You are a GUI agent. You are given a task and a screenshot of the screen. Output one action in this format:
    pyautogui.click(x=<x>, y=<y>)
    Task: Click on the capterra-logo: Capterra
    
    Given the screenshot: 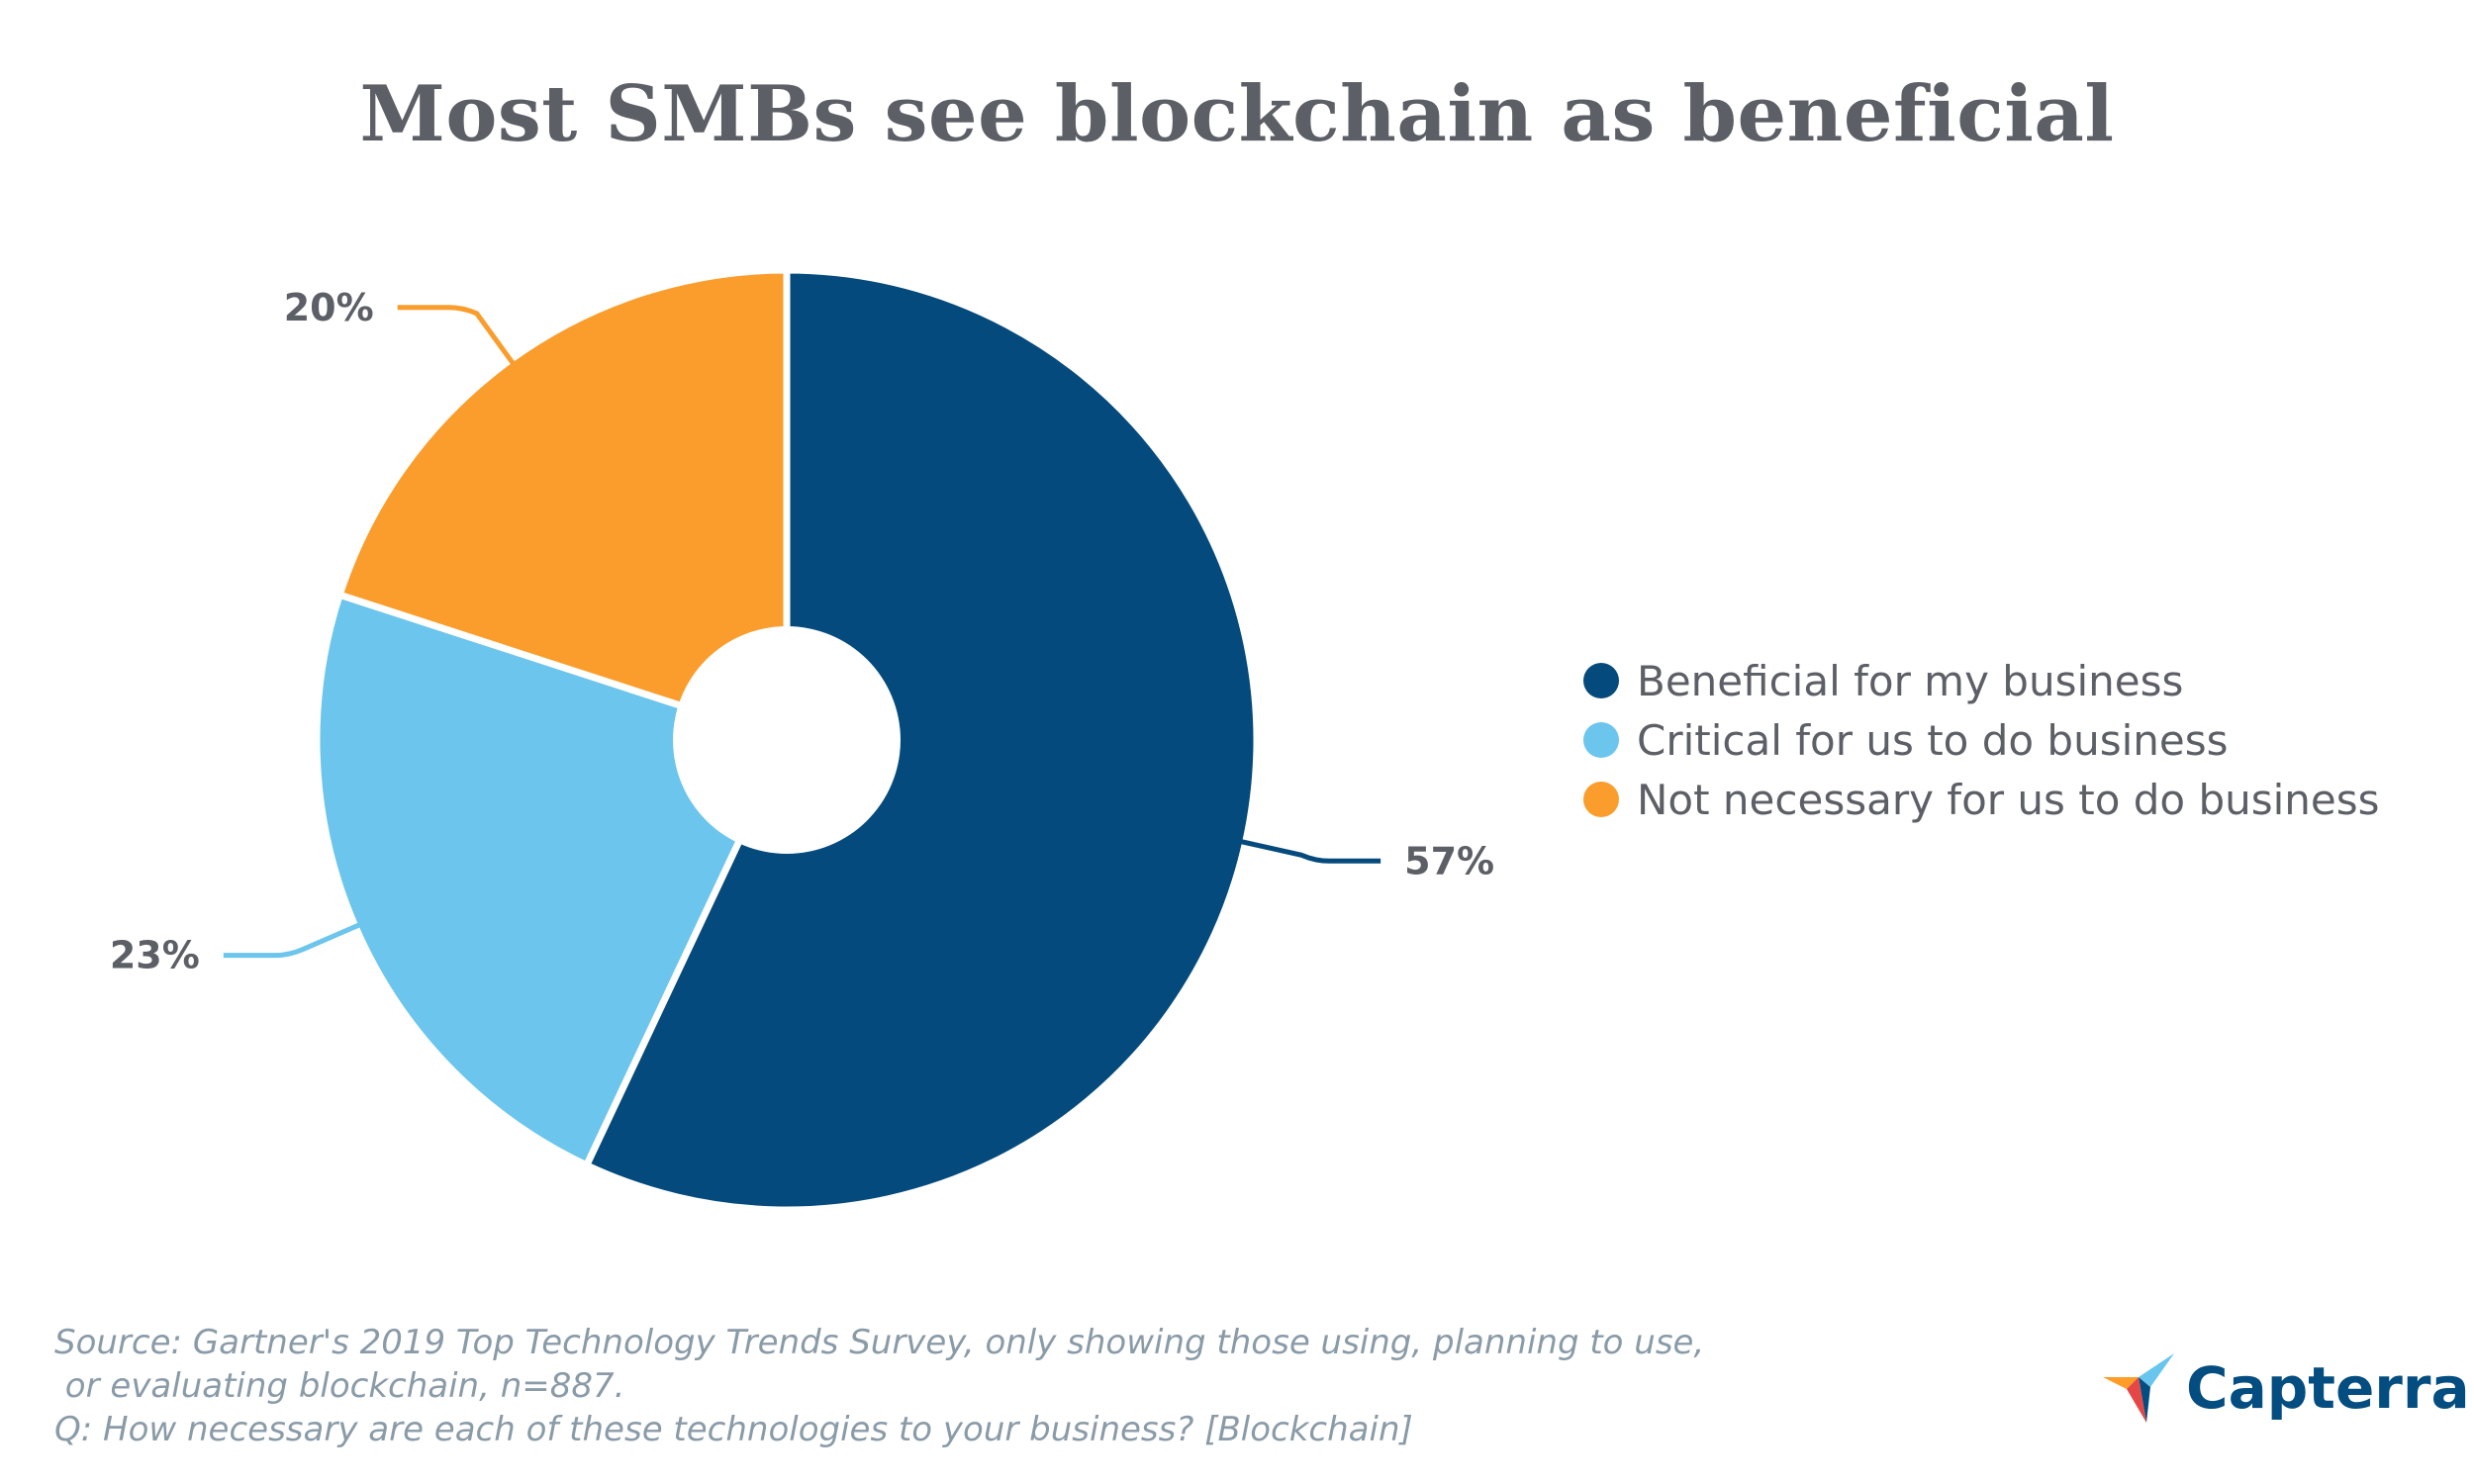 What is the action you would take?
    pyautogui.click(x=2287, y=1388)
    